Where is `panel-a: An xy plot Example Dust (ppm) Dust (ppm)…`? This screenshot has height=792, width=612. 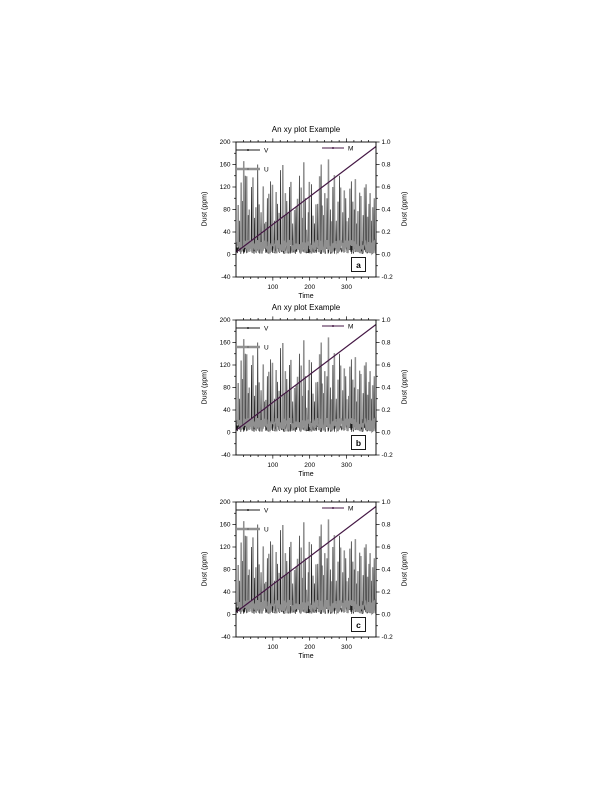 panel-a: An xy plot Example Dust (ppm) Dust (ppm)… is located at coordinates (308, 218).